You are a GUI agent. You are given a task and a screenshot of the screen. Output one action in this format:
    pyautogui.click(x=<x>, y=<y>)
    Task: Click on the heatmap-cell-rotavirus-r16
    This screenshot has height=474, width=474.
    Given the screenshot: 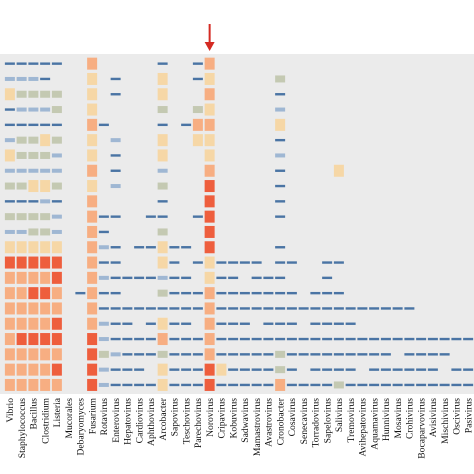 What is the action you would take?
    pyautogui.click(x=103, y=293)
    